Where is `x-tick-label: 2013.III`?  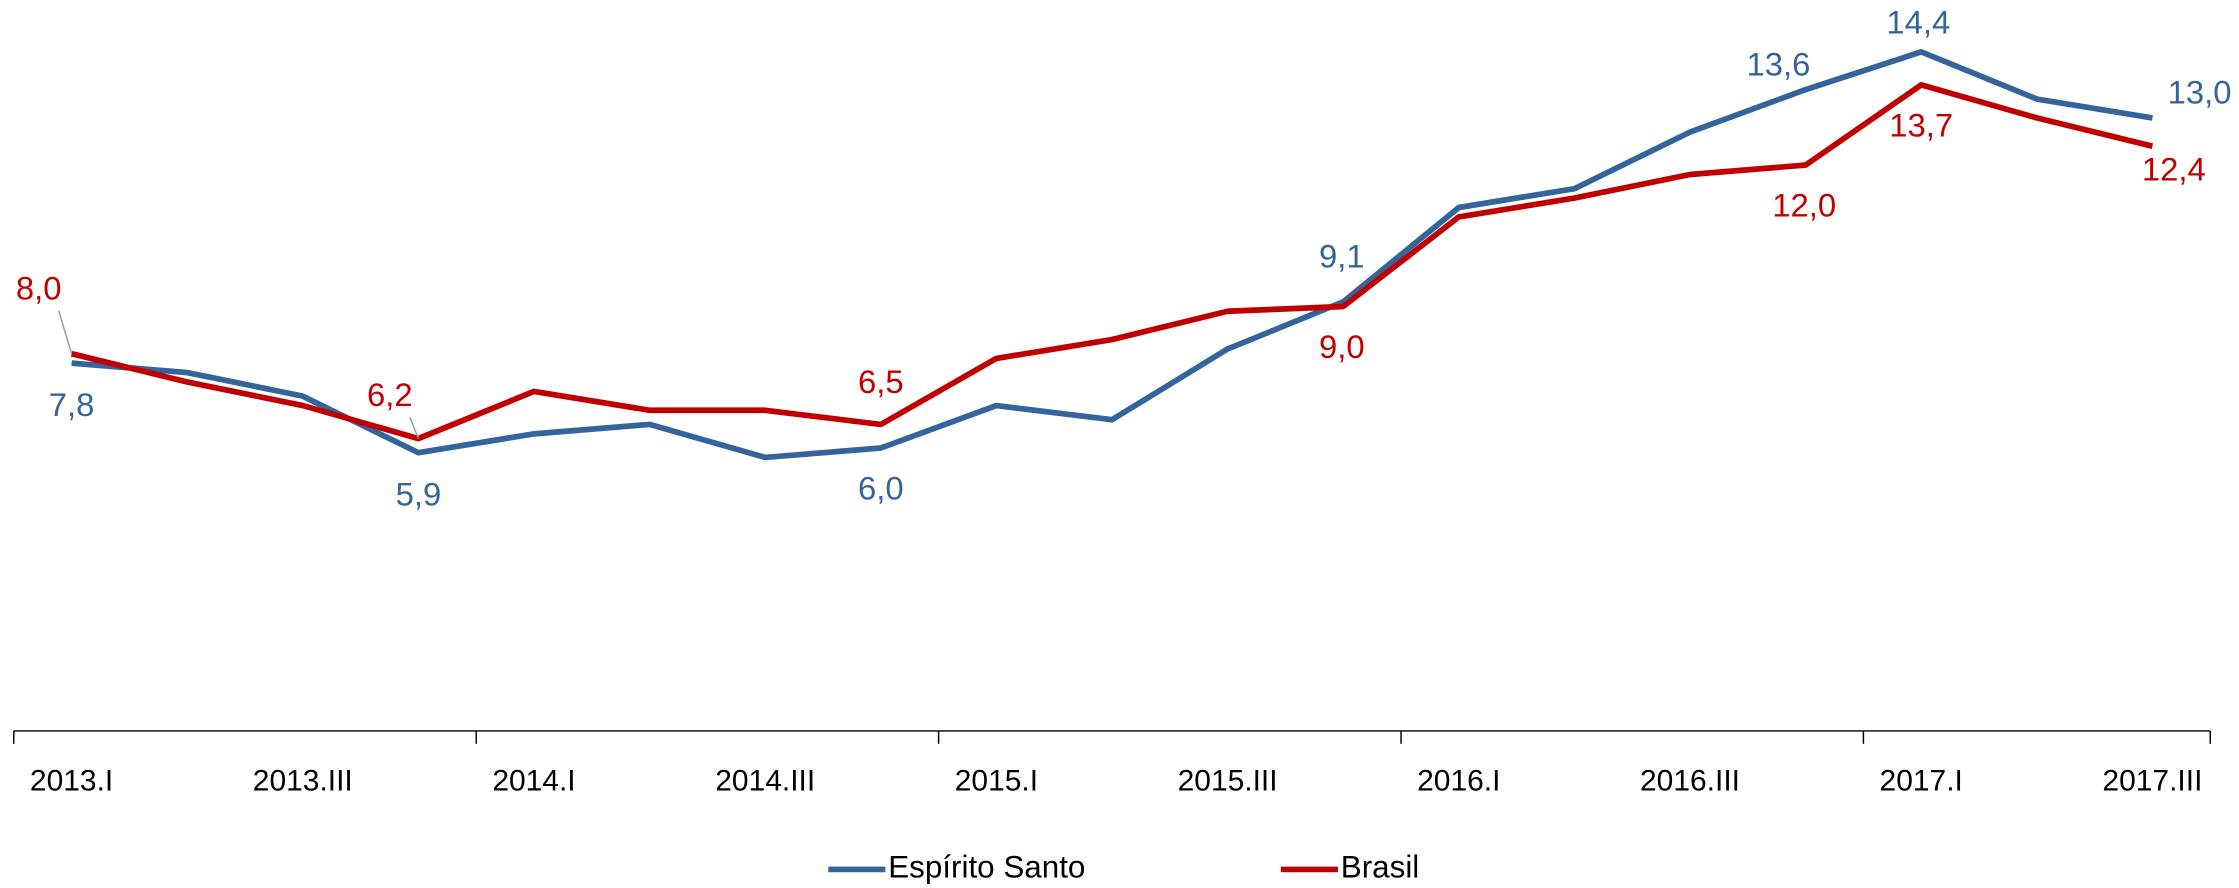
x-tick-label: 2013.III is located at coordinates (303, 780).